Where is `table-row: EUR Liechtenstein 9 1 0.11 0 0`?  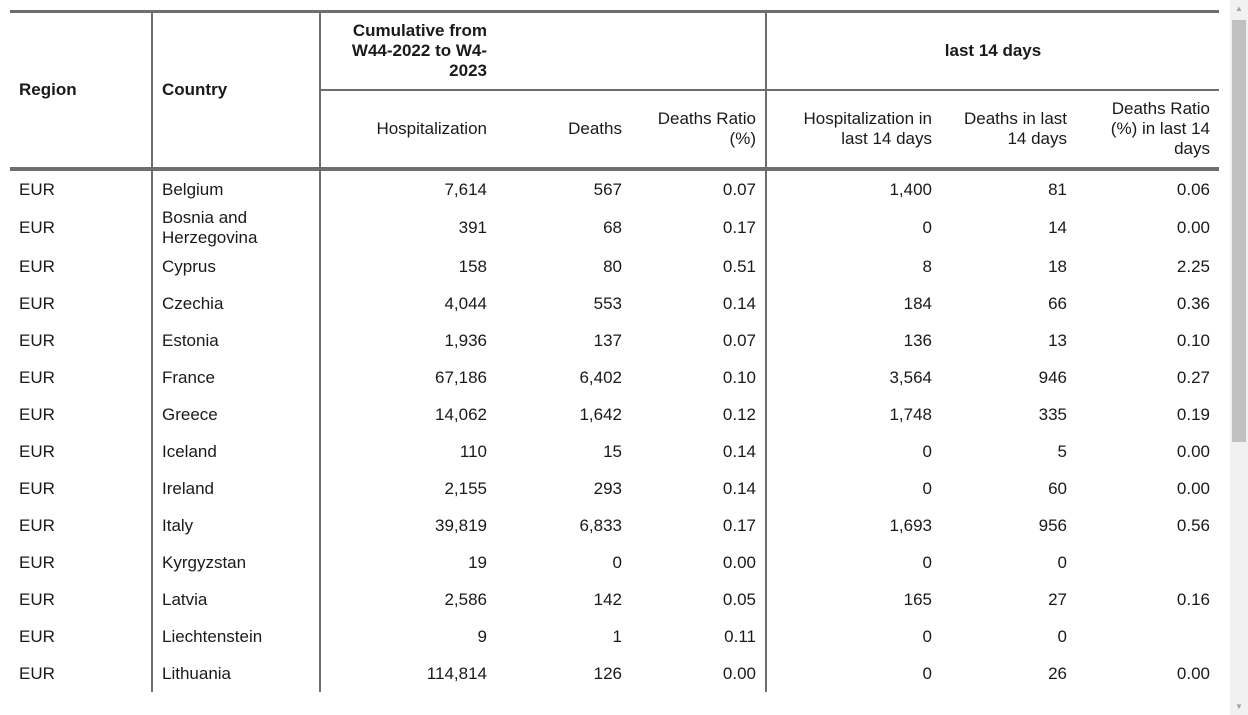 table-row: EUR Liechtenstein 9 1 0.11 0 0 is located at coordinates (614, 636).